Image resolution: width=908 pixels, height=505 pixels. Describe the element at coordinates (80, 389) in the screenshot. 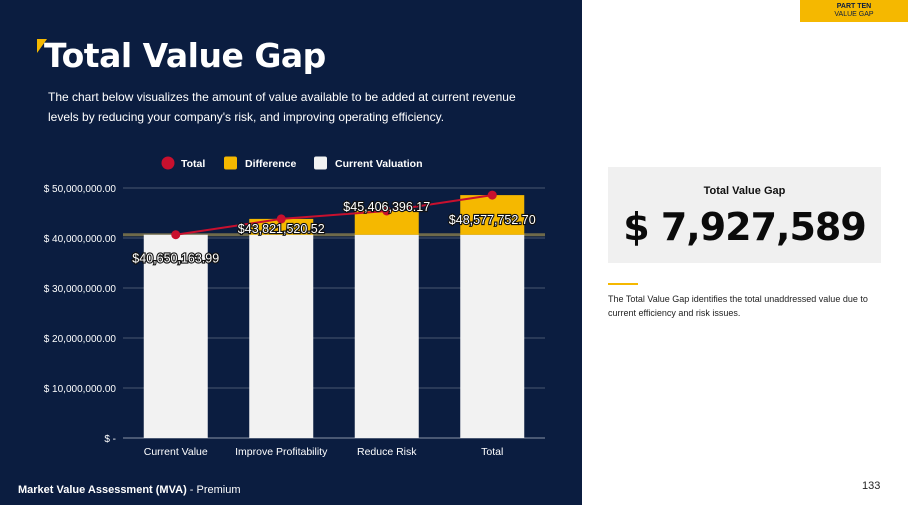

I see `y-tick-label: $ 10,000,000.00` at that location.